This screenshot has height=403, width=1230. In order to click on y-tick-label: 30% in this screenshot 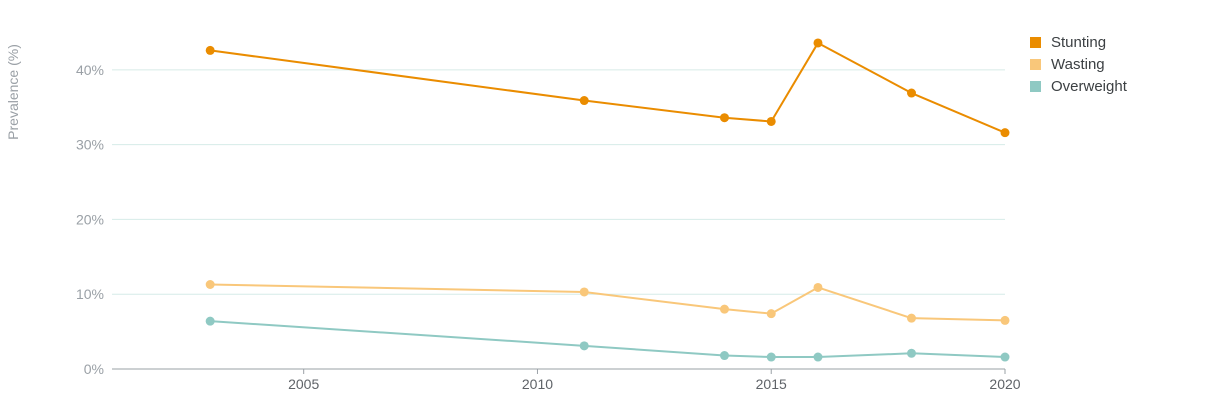, I will do `click(90, 145)`.